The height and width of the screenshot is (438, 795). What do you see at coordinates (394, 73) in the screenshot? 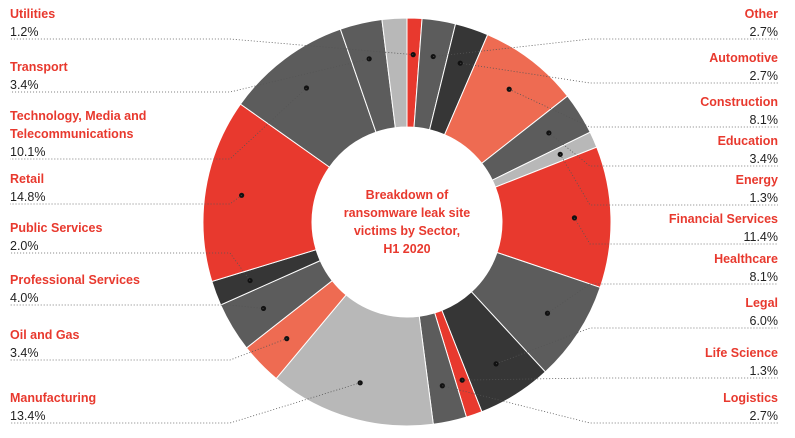
I see `slice-unlabeled` at bounding box center [394, 73].